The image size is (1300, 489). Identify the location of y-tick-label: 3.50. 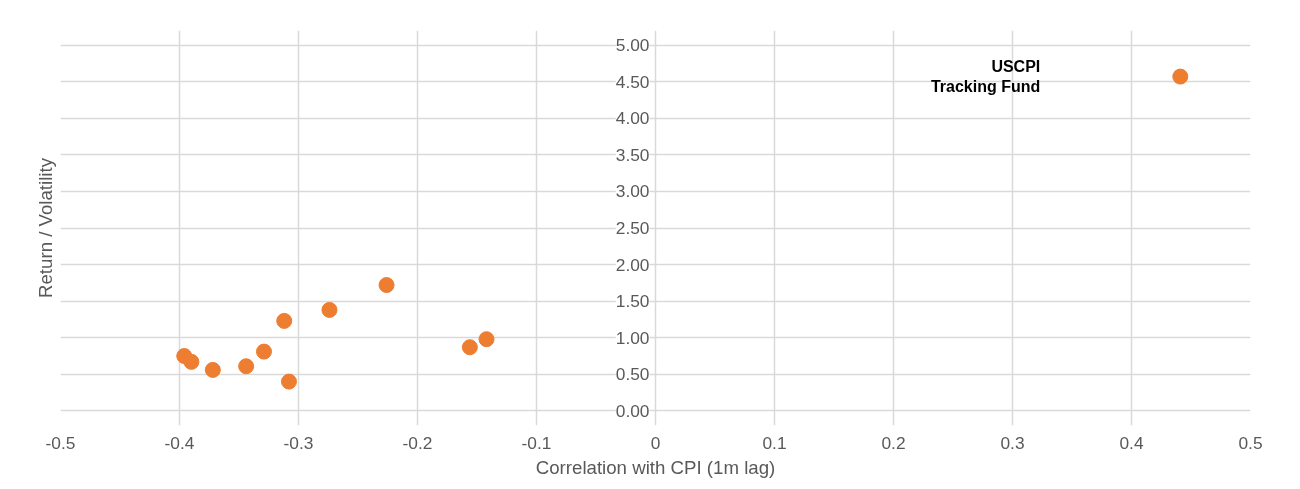
(632, 154).